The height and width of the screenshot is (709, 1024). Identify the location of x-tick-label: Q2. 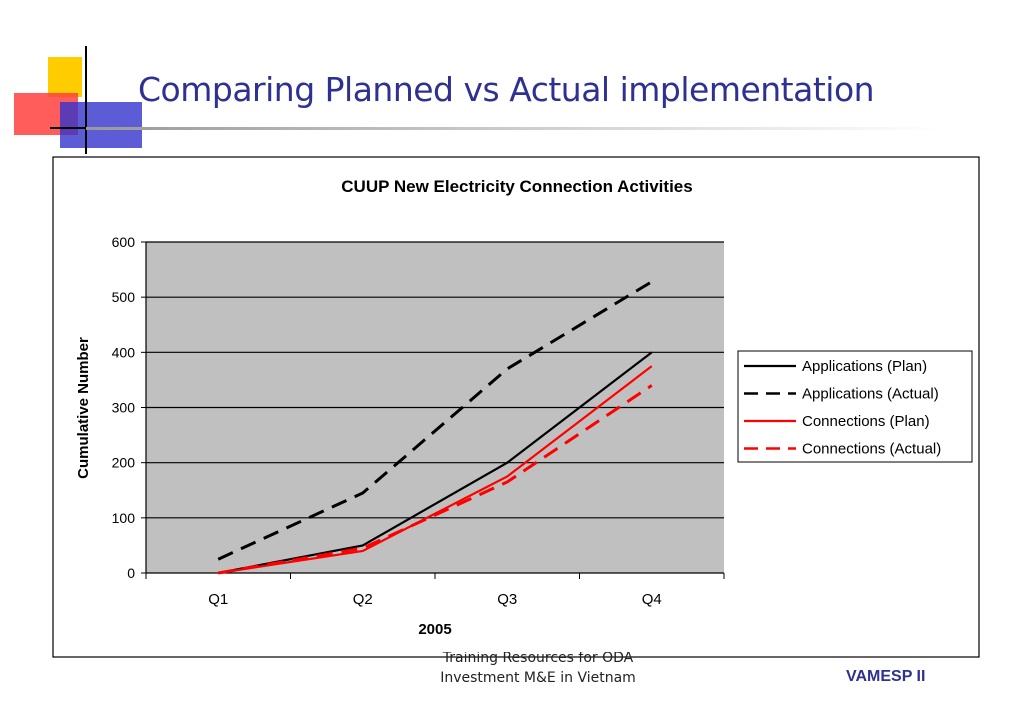
(363, 599).